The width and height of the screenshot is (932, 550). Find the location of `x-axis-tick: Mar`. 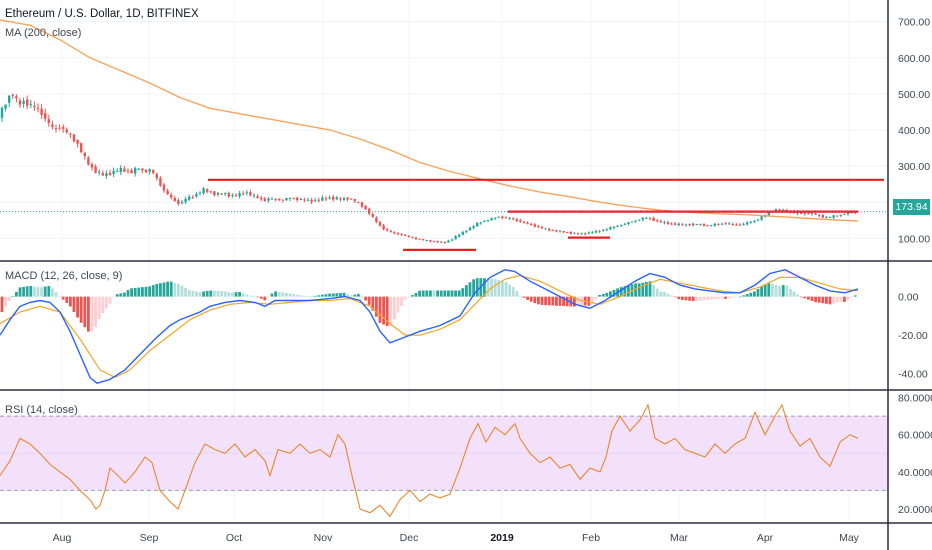

x-axis-tick: Mar is located at coordinates (679, 538).